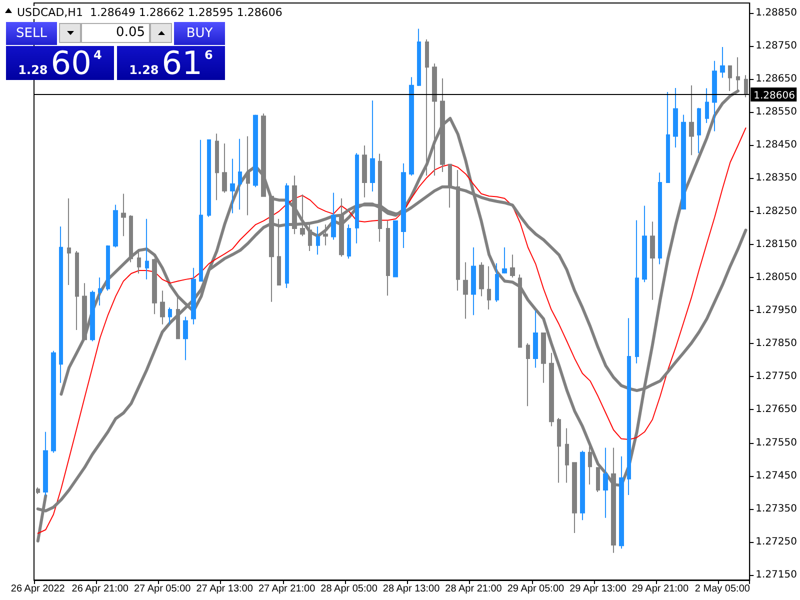  I want to click on x-tick-label: 27 Apr 21:00, so click(287, 589).